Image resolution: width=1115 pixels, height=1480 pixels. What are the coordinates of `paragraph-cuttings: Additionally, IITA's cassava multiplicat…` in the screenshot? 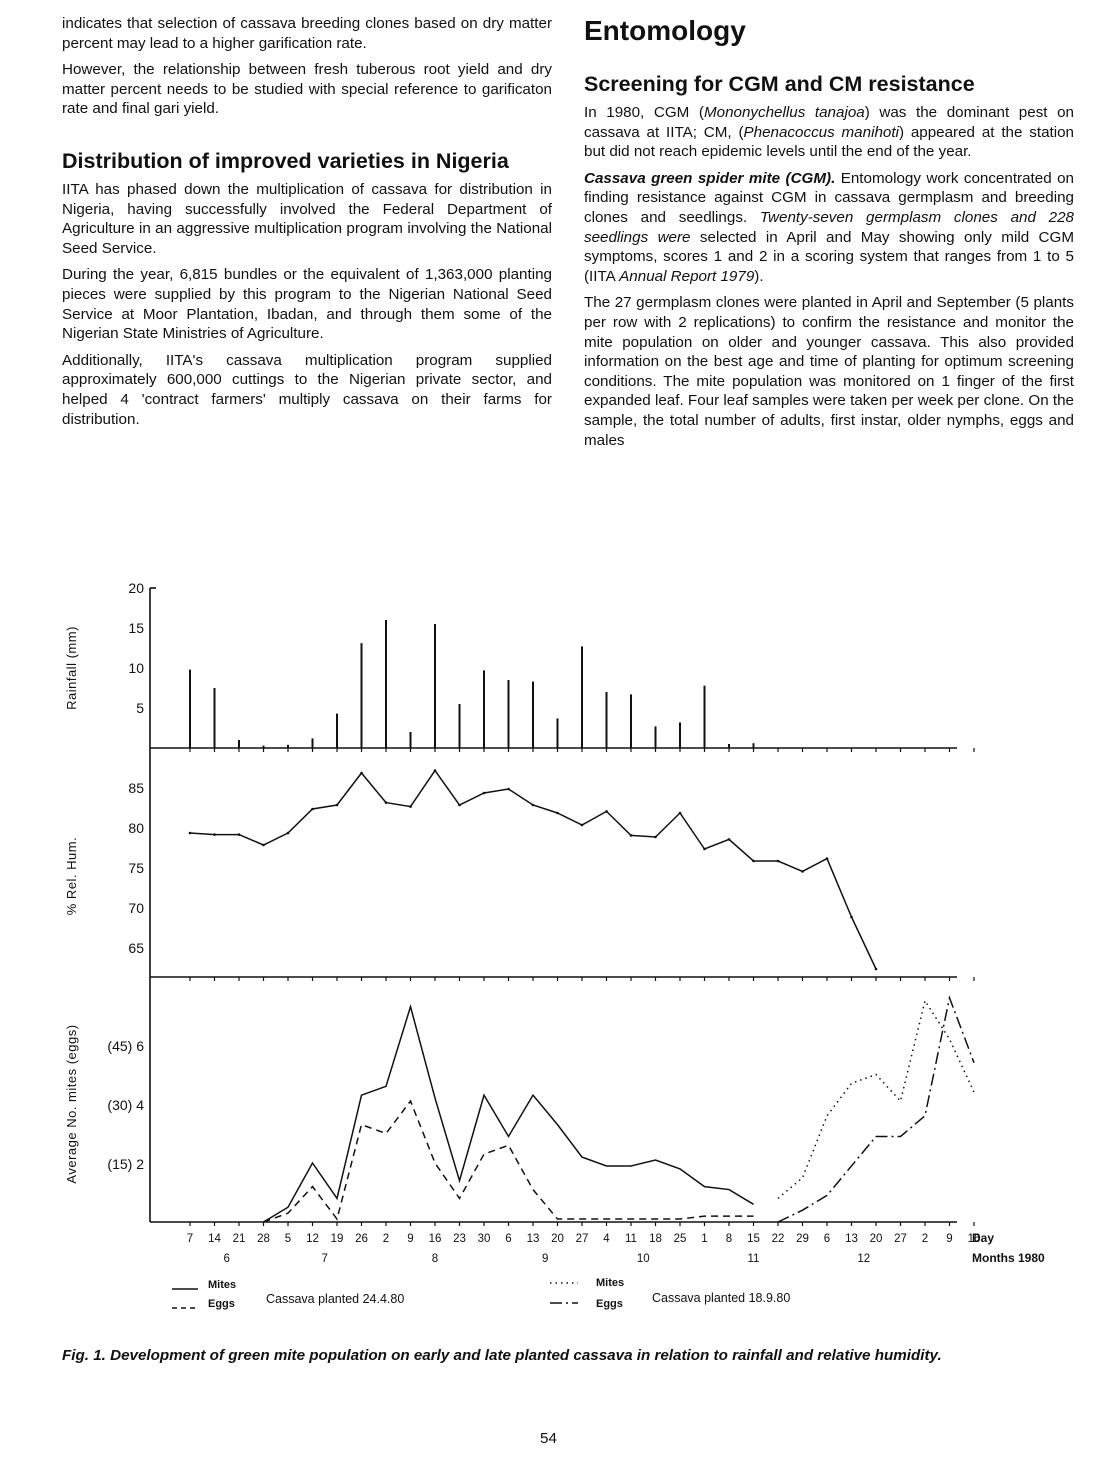 It's located at (307, 389).